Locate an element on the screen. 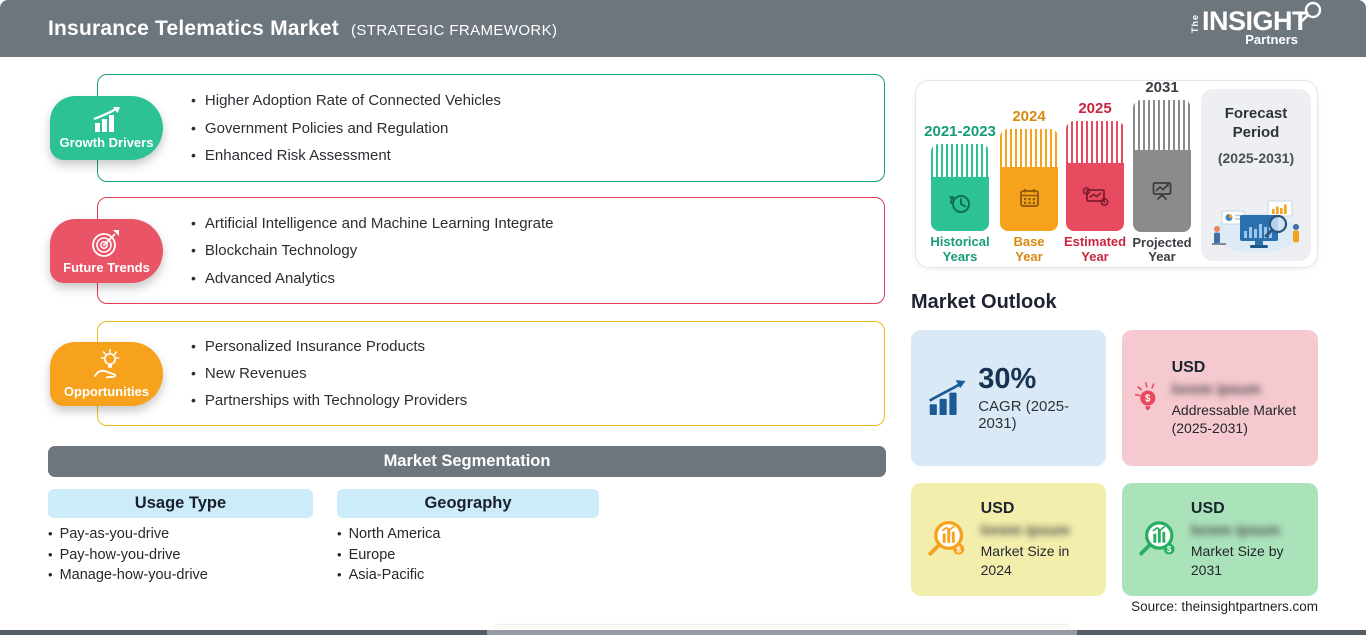  geography-header: Geography is located at coordinates (468, 503).